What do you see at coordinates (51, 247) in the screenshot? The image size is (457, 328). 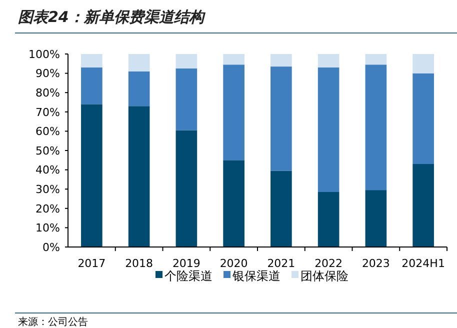 I see `y-tick-label: 0%` at bounding box center [51, 247].